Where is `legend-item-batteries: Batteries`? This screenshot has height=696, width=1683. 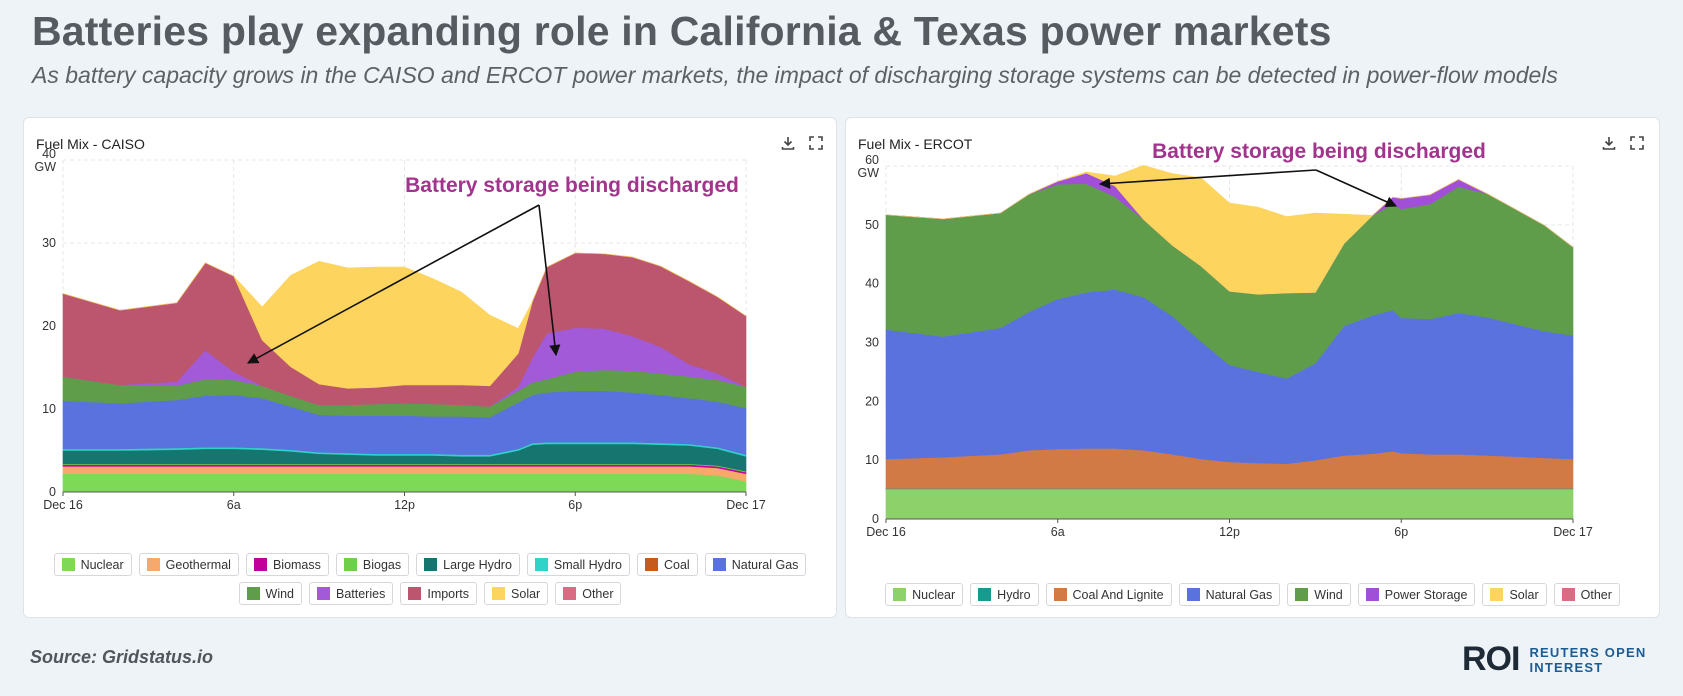 legend-item-batteries: Batteries is located at coordinates (351, 593).